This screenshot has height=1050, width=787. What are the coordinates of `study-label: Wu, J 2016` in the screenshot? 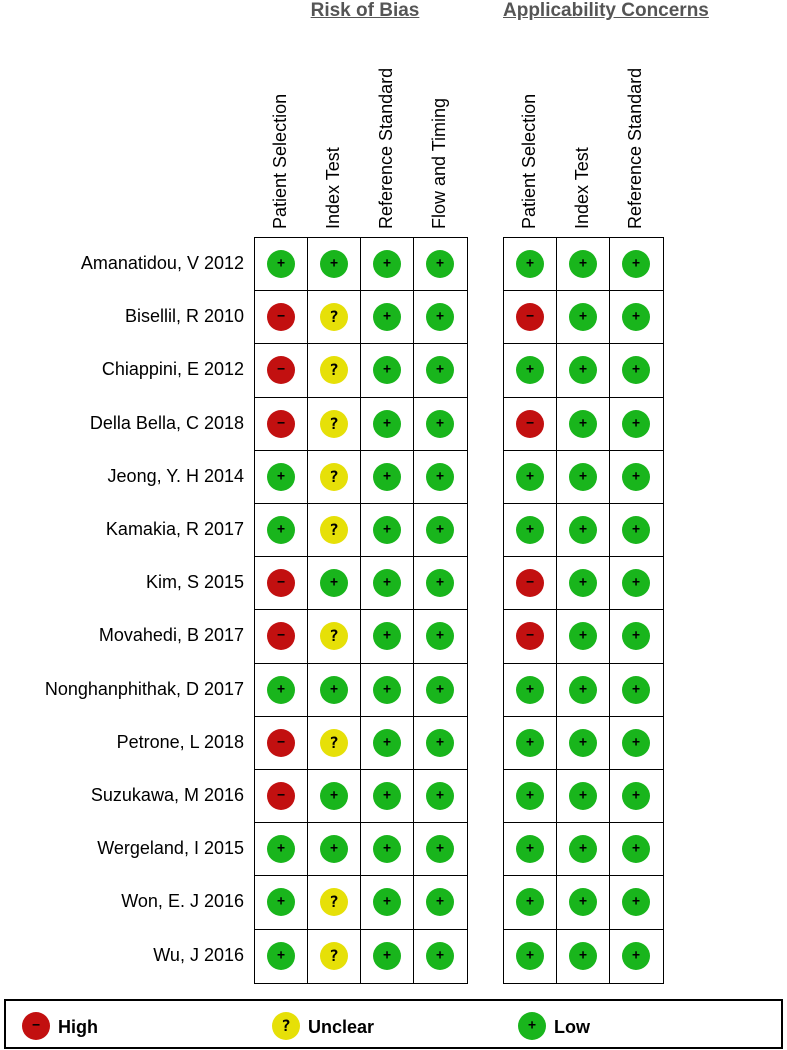 It's located at (198, 954).